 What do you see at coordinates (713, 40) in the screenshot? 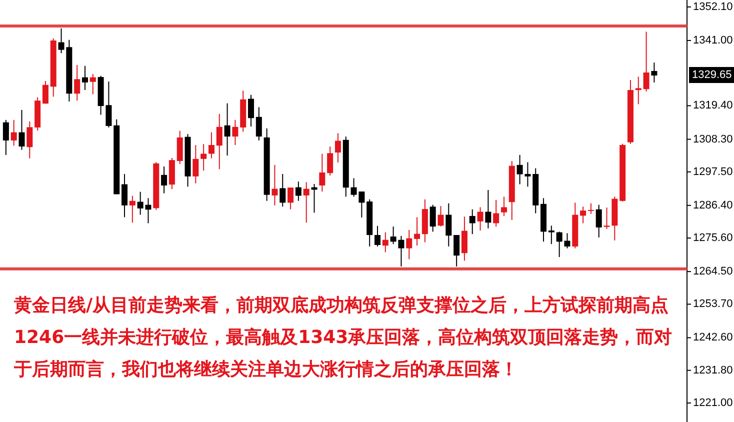
I see `y-tick-label: 1341.00` at bounding box center [713, 40].